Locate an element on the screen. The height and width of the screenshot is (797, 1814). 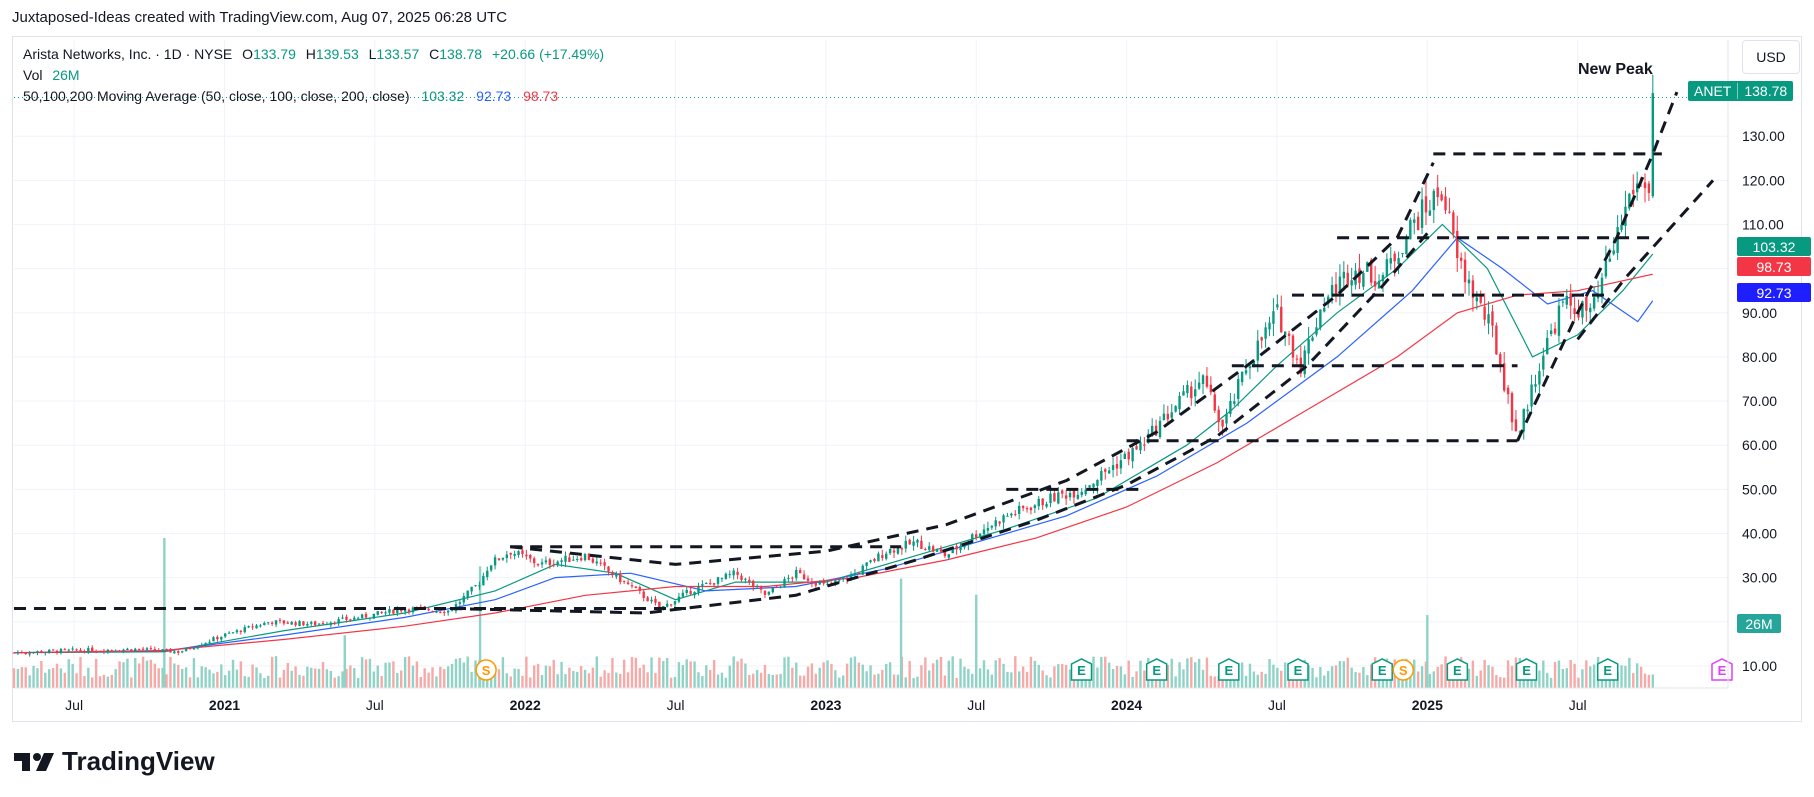
event-marker-earnings: E is located at coordinates (1081, 669).